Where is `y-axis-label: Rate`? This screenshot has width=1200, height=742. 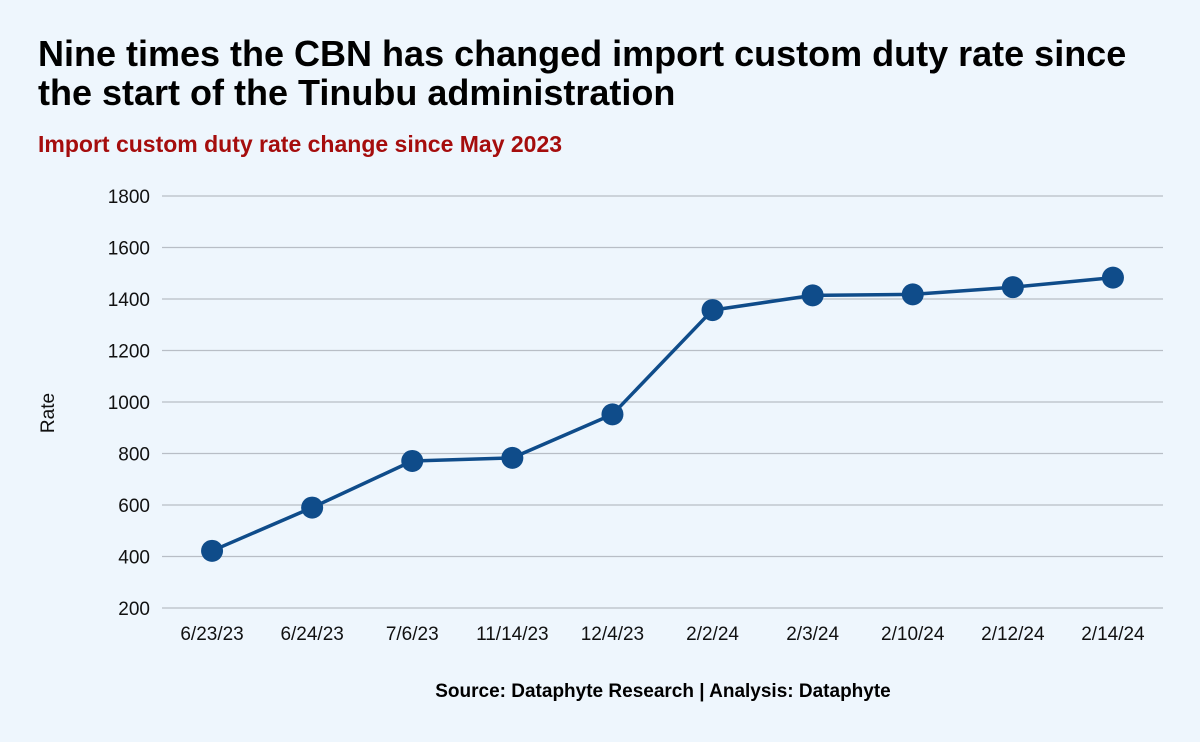 y-axis-label: Rate is located at coordinates (48, 413).